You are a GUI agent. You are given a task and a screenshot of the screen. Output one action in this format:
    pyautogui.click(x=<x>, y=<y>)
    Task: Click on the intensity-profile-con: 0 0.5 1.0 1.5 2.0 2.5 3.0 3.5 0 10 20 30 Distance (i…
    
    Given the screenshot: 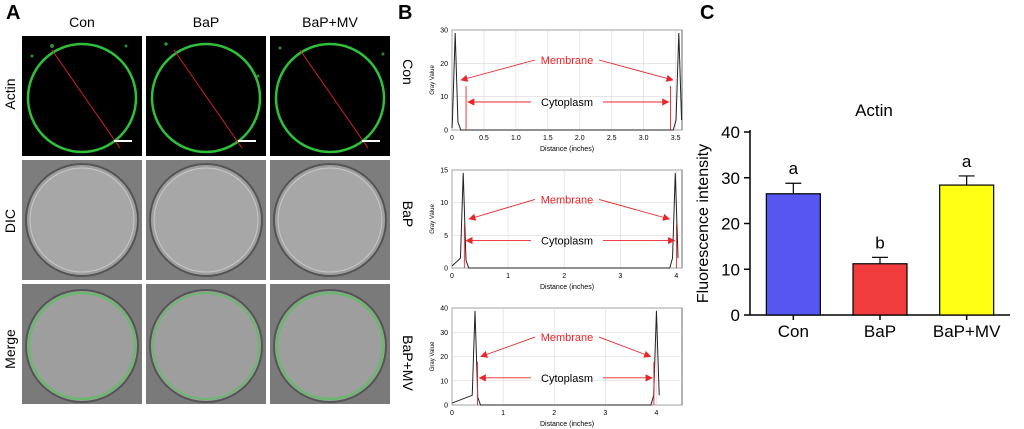 What is the action you would take?
    pyautogui.click(x=556, y=90)
    